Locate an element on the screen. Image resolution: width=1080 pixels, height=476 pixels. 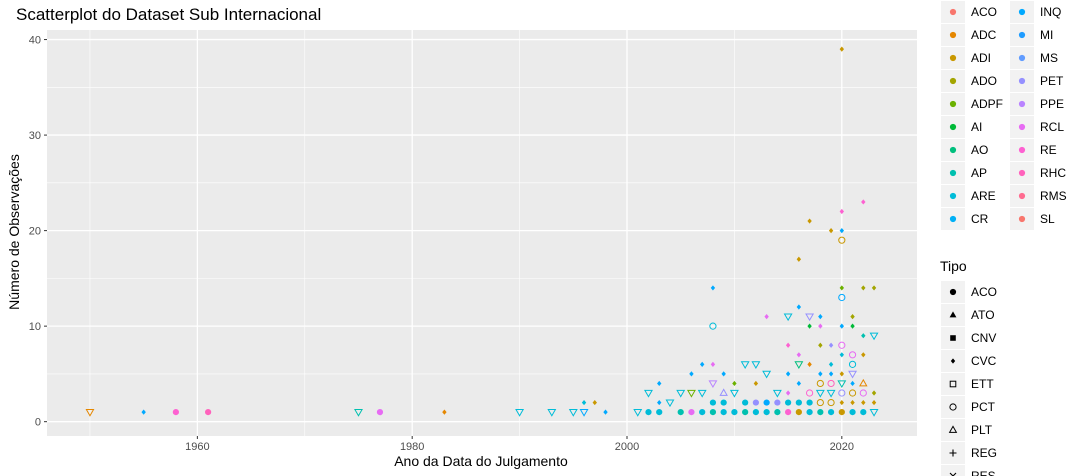
color-legend-label: RCL is located at coordinates (1052, 127).